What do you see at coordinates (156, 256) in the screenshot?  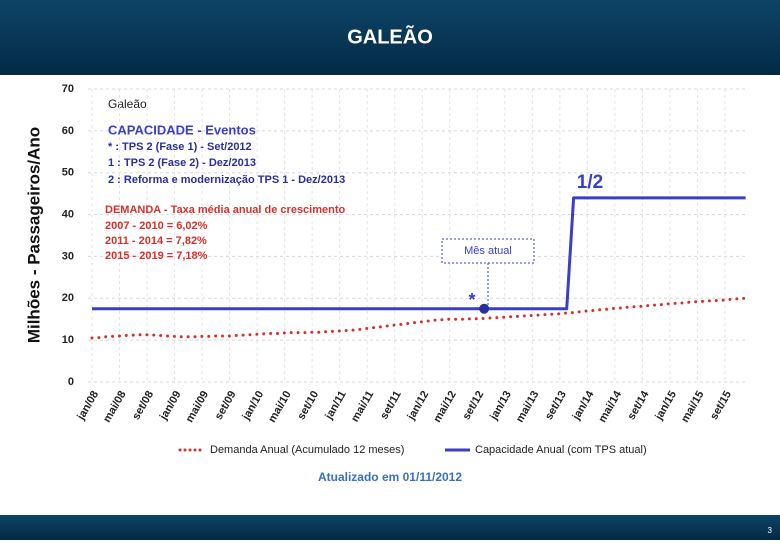 I see `demand-line: 2015 - 2019 = 7,18%` at bounding box center [156, 256].